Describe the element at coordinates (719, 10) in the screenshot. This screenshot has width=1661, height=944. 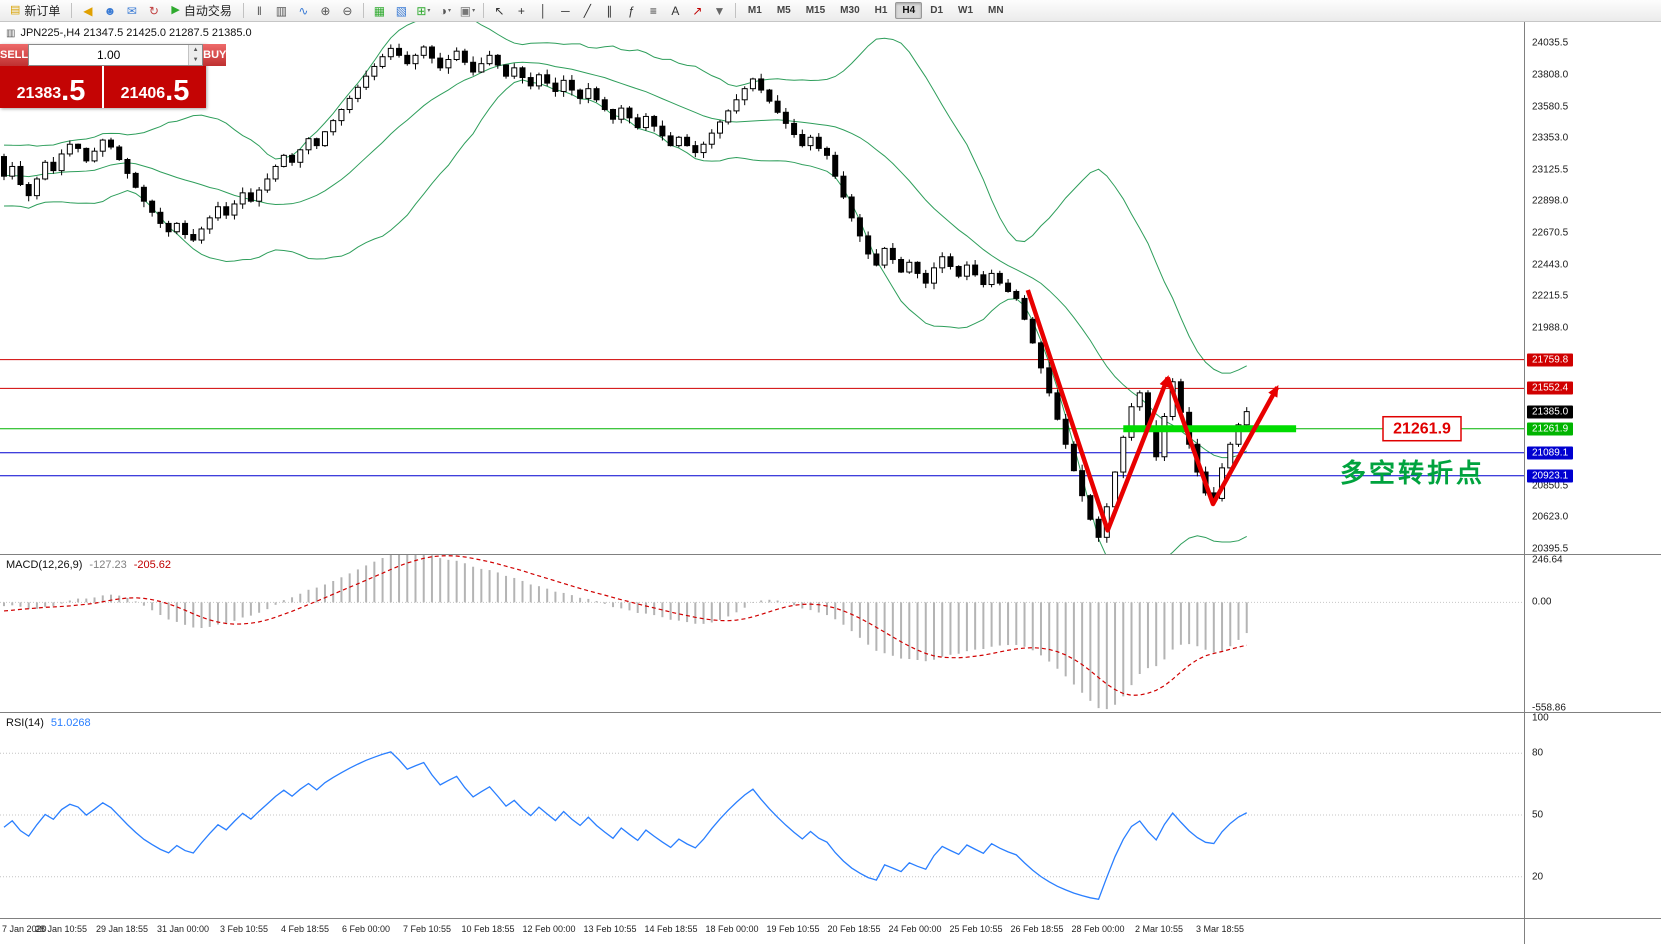
I see `objects-dropdown-icon: ▼` at that location.